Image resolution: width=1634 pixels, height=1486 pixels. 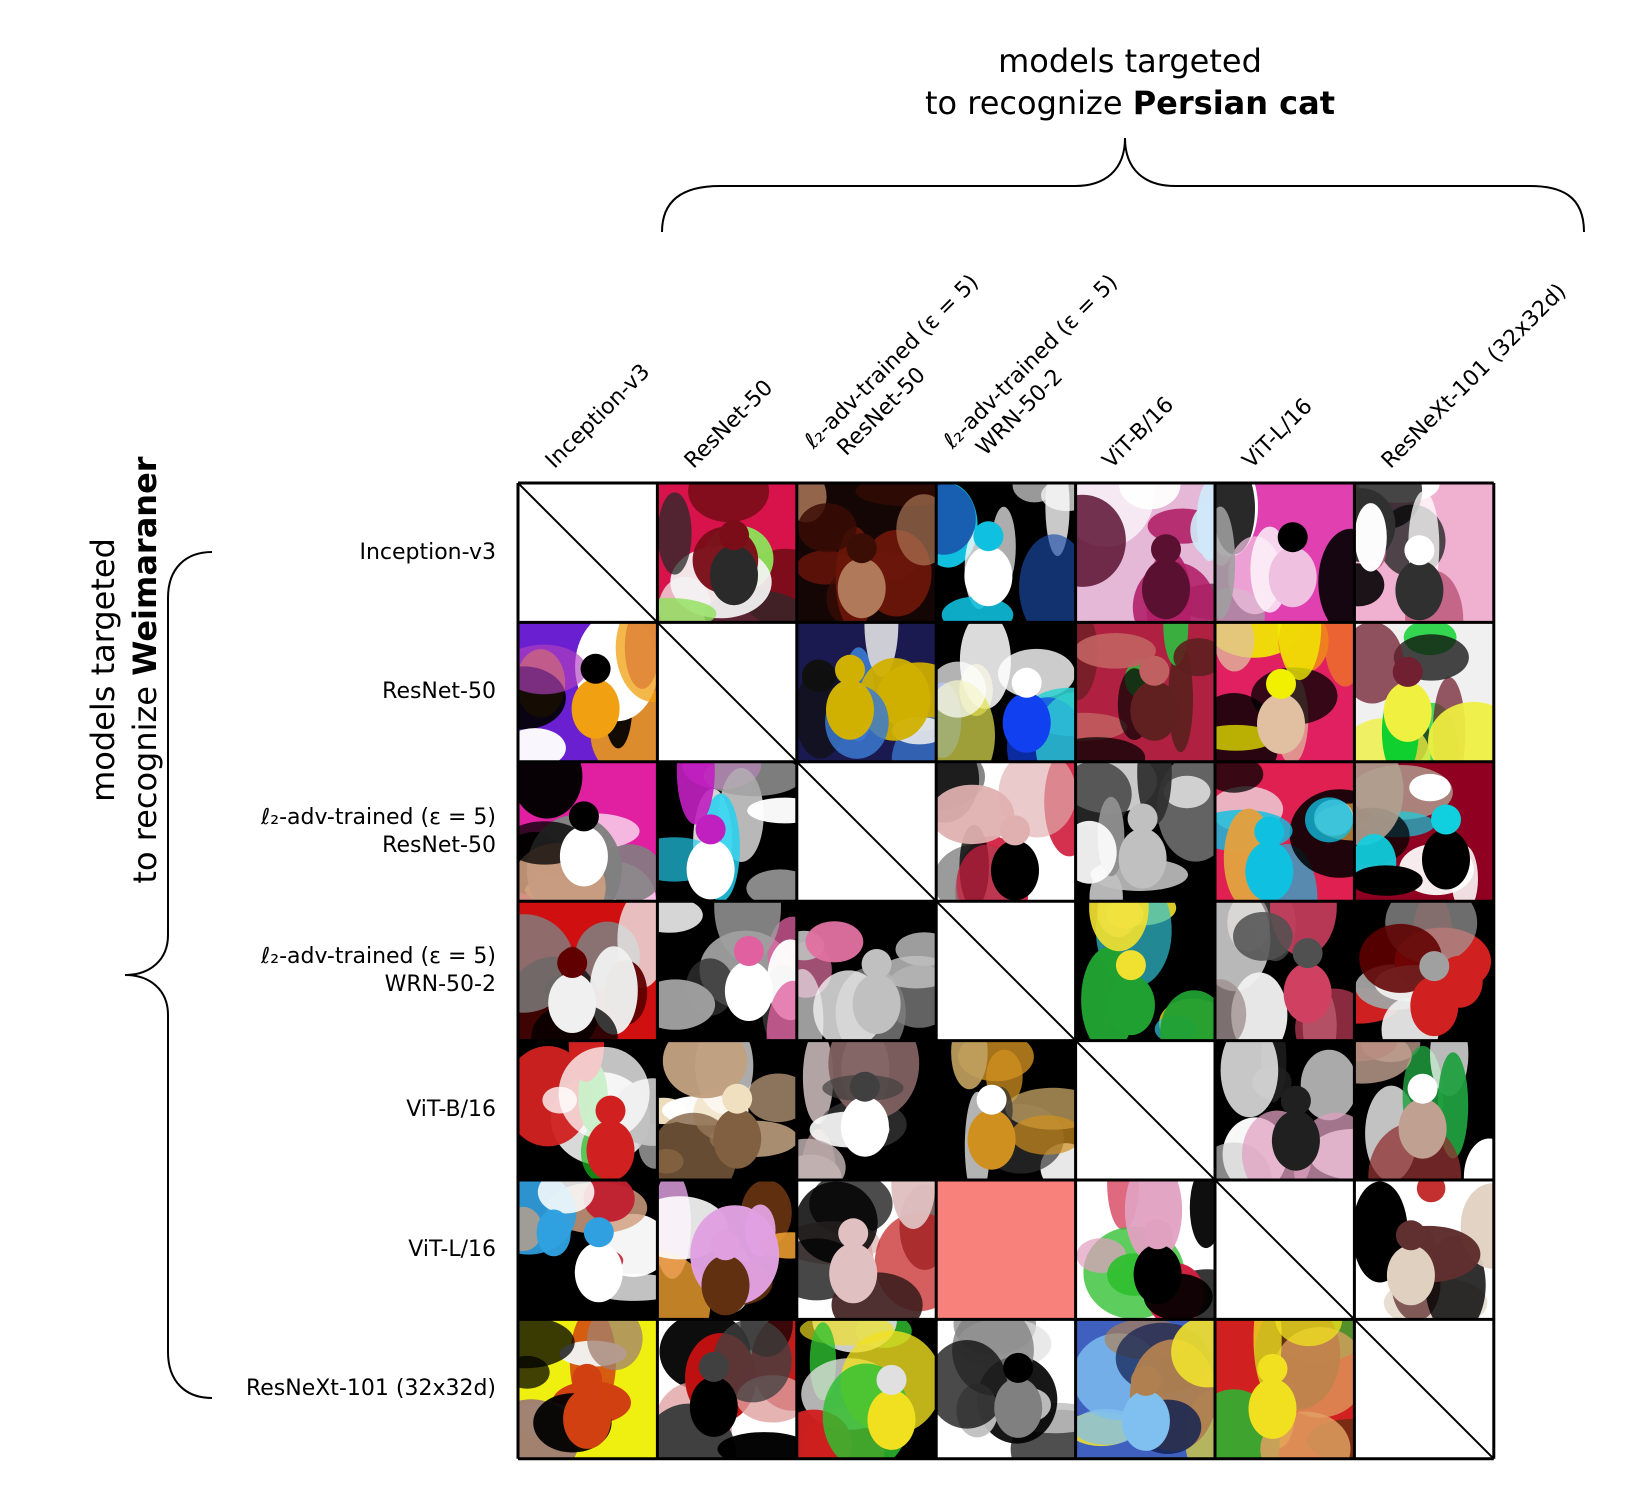 I want to click on column-group-title-prefix: to recognize, so click(x=1028, y=103).